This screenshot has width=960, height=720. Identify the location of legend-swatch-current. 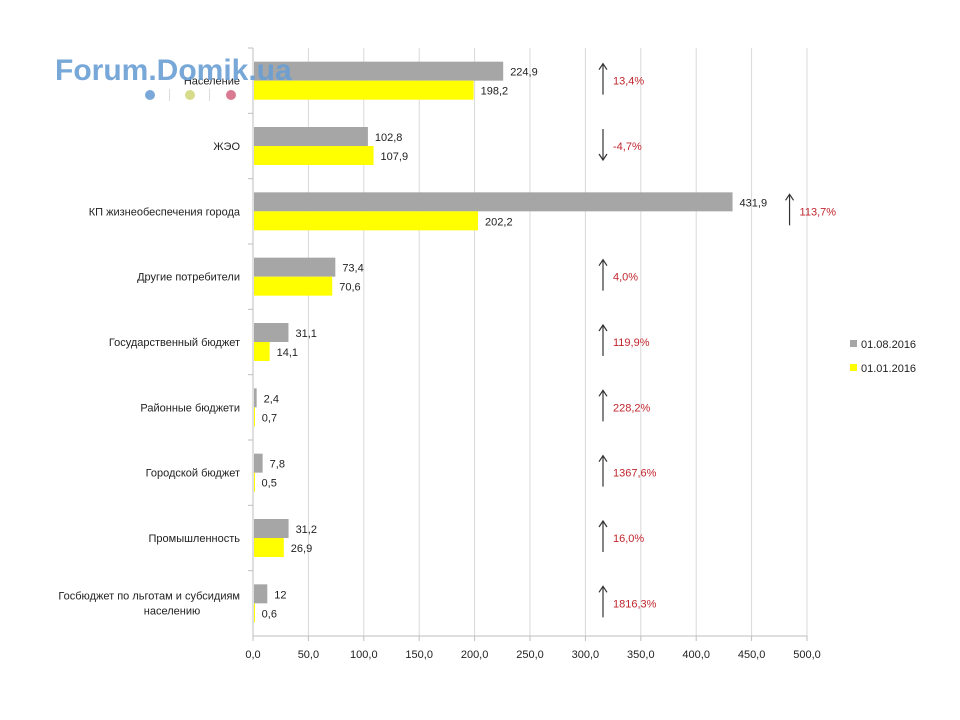
(853, 343).